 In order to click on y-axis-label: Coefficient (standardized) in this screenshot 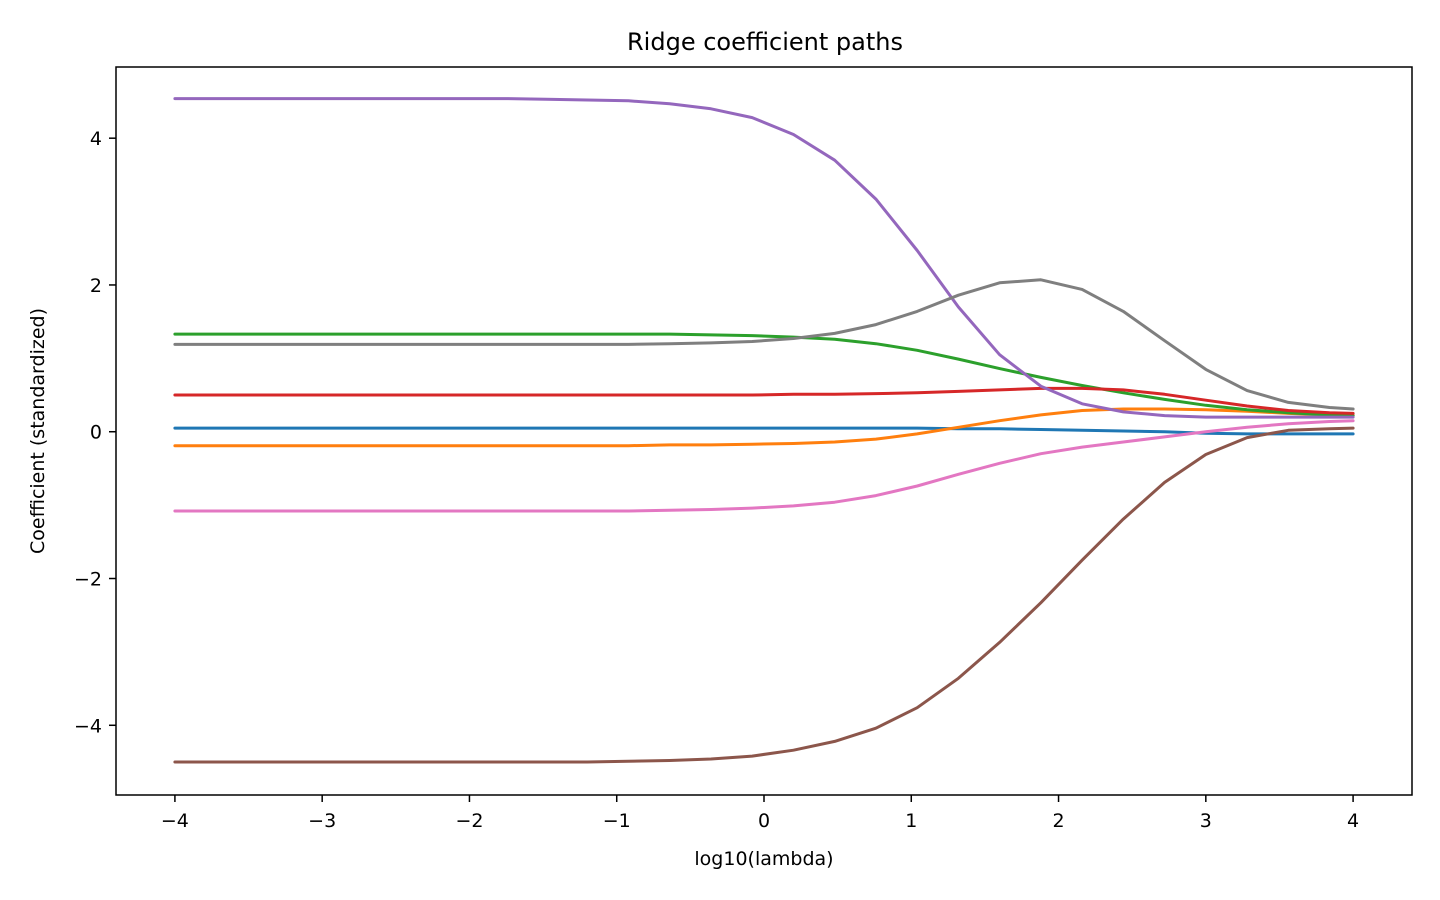, I will do `click(38, 431)`.